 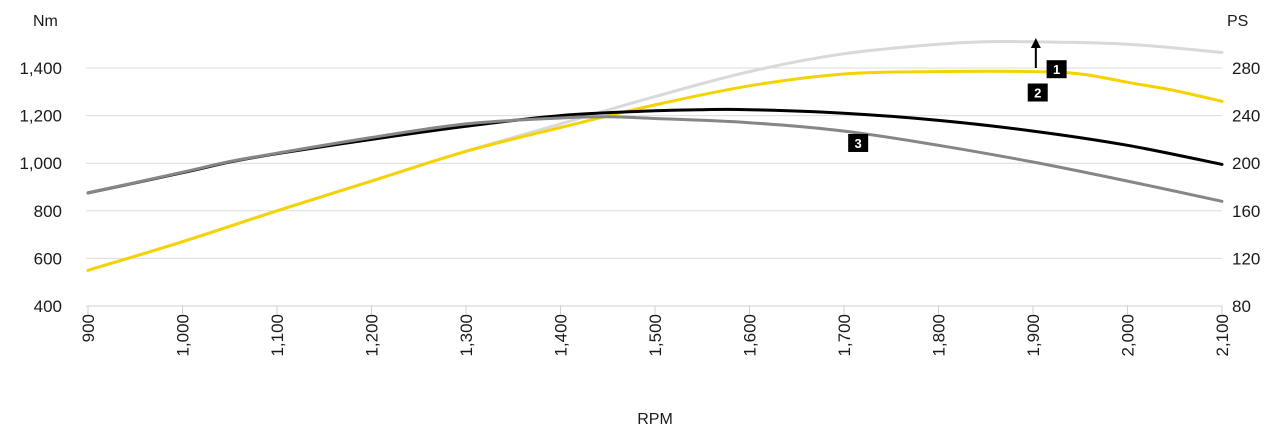 I want to click on y-left-tick-label: 1,400, so click(x=40, y=68).